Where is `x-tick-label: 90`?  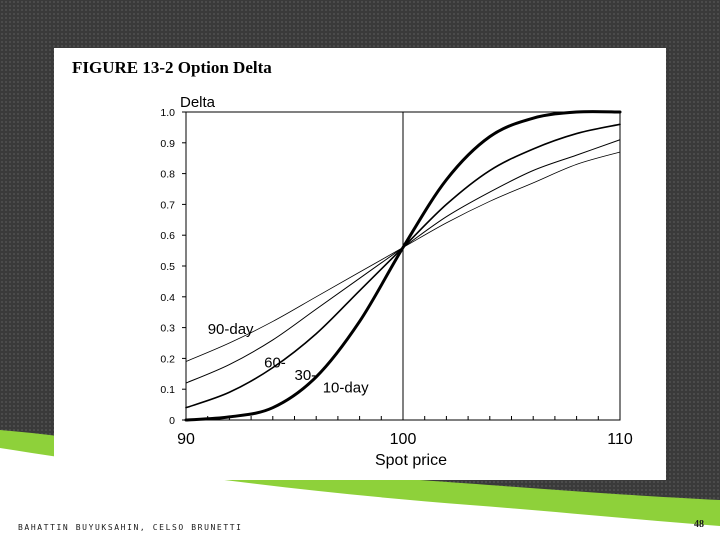
x-tick-label: 90 is located at coordinates (186, 439).